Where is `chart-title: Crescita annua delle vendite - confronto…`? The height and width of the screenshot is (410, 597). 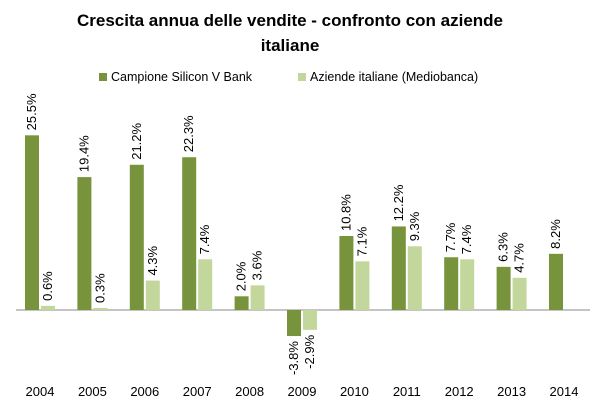 chart-title: Crescita annua delle vendite - confronto… is located at coordinates (290, 33).